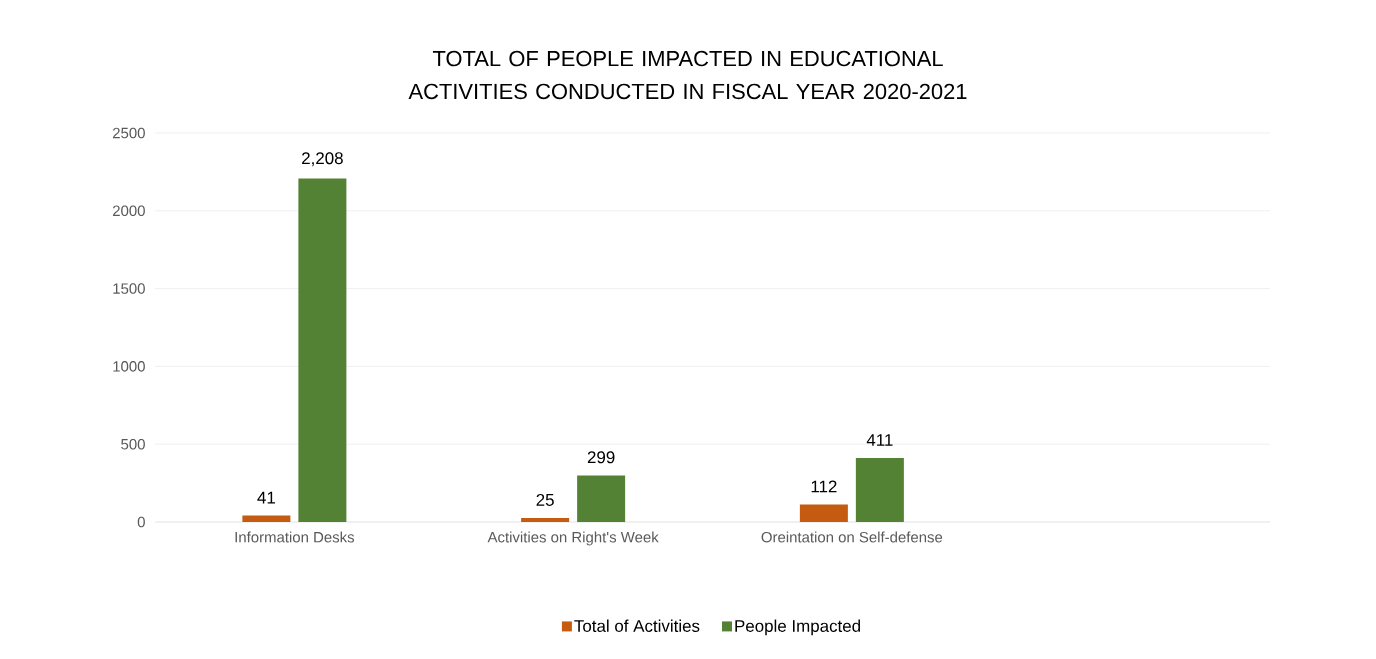  What do you see at coordinates (573, 538) in the screenshot?
I see `x-tick-label: Activities on Right's Week` at bounding box center [573, 538].